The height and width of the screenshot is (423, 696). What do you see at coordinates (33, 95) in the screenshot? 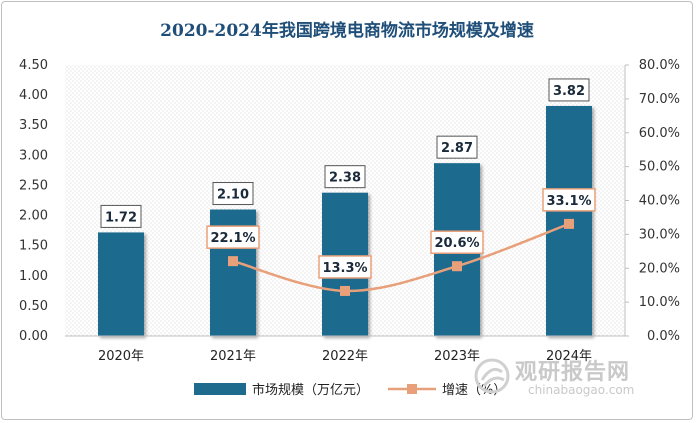
I see `y-left-tick-label: 4.00` at bounding box center [33, 95].